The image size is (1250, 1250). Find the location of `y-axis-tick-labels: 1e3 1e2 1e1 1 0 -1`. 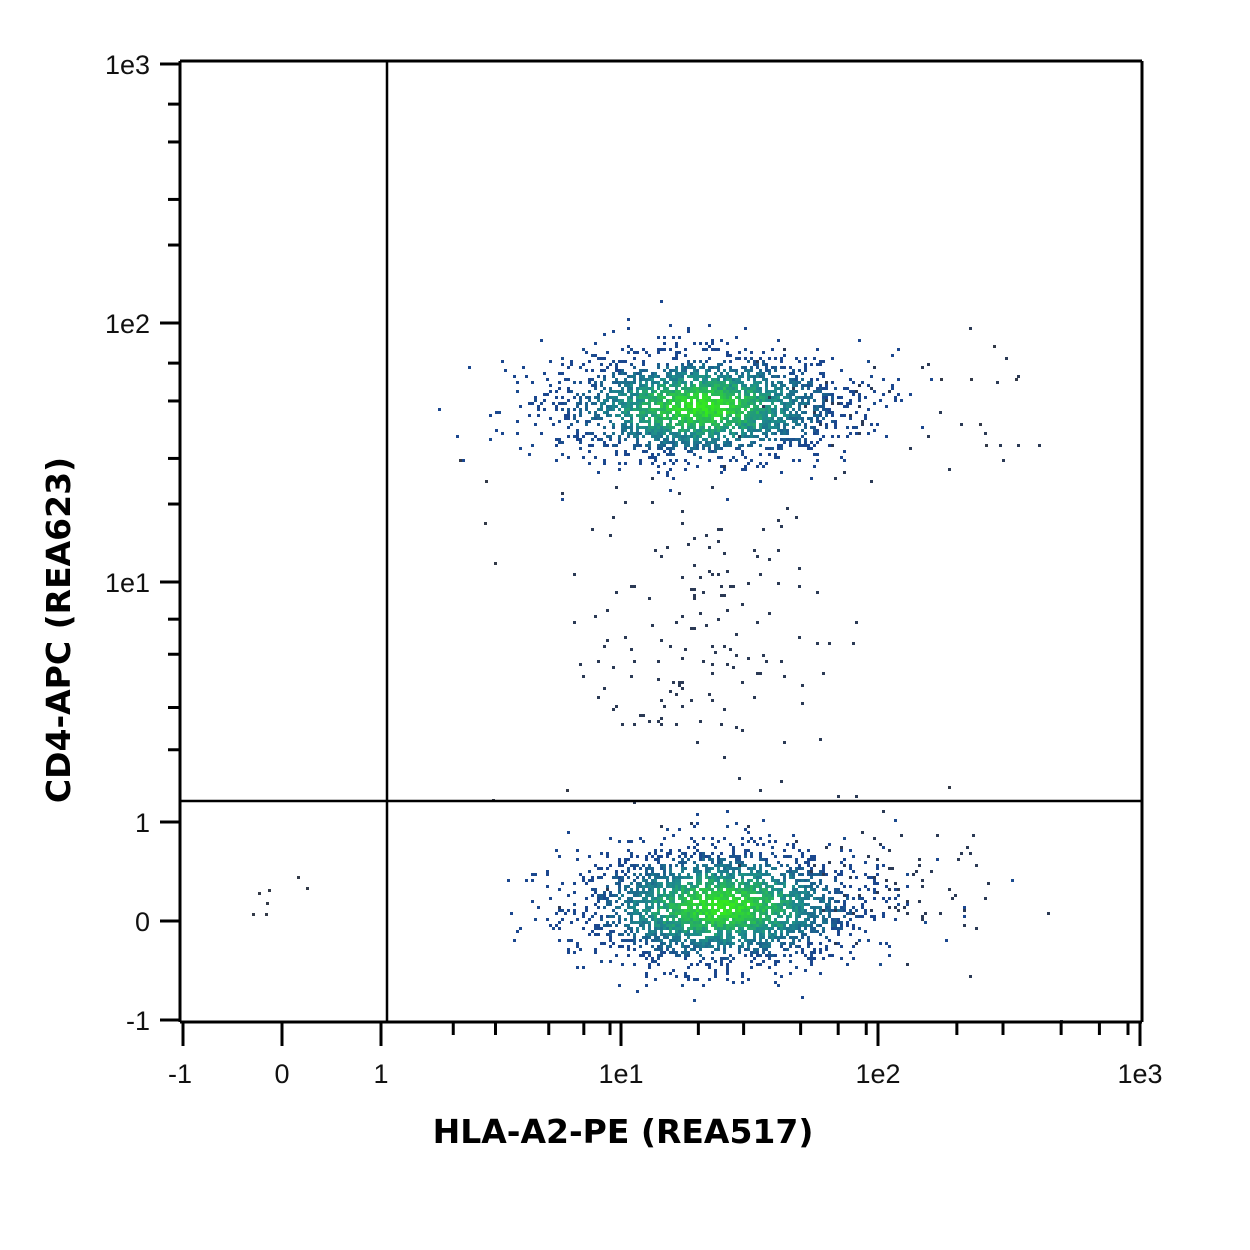

y-axis-tick-labels: 1e3 1e2 1e1 1 0 -1 is located at coordinates (127, 543).